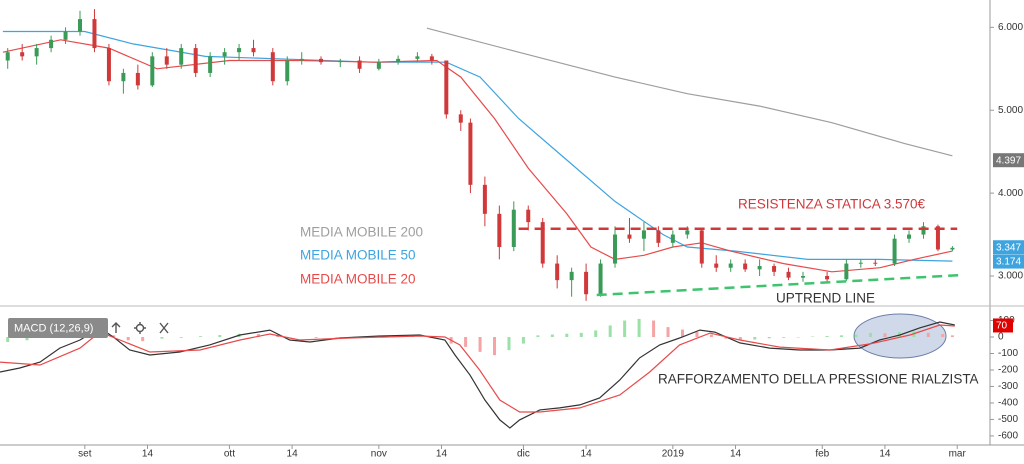 This screenshot has width=1024, height=464. What do you see at coordinates (1008, 403) in the screenshot?
I see `y-tick-label: -400` at bounding box center [1008, 403].